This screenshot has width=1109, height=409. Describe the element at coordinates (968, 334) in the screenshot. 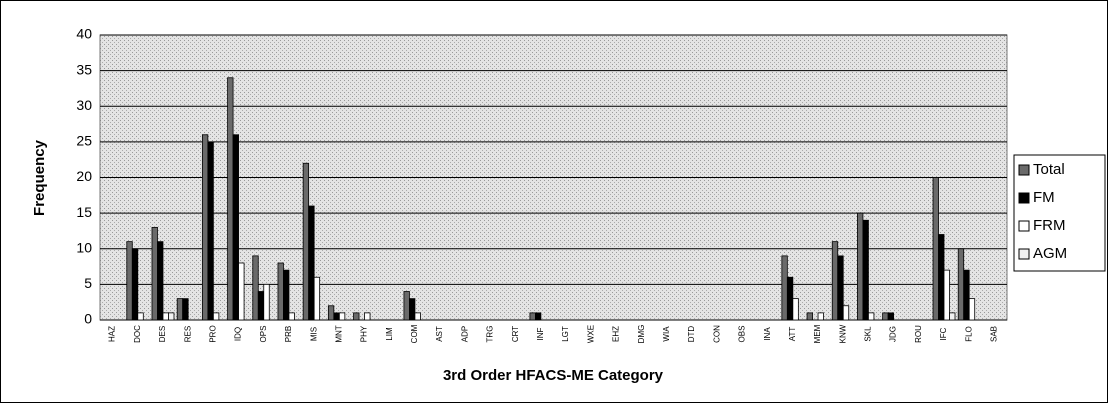

I see `x-tick-label: FLO` at that location.